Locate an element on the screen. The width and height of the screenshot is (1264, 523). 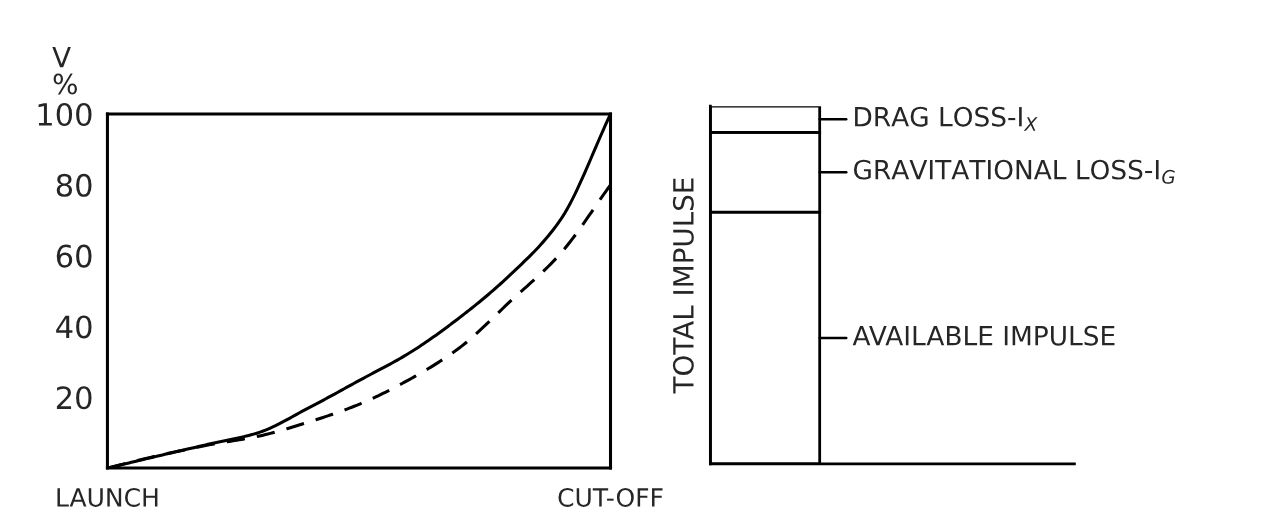
x-tick-label: LAUNCH is located at coordinates (107, 497).